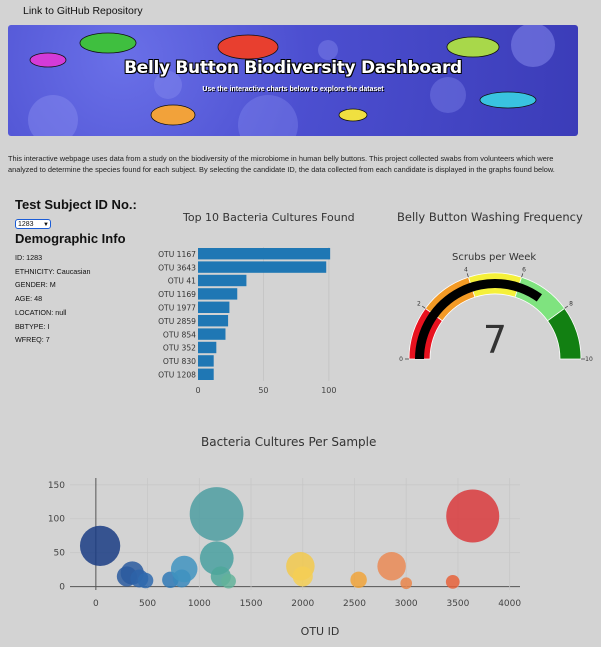  What do you see at coordinates (457, 604) in the screenshot?
I see `bubble-x-tick-label: 3500` at bounding box center [457, 604].